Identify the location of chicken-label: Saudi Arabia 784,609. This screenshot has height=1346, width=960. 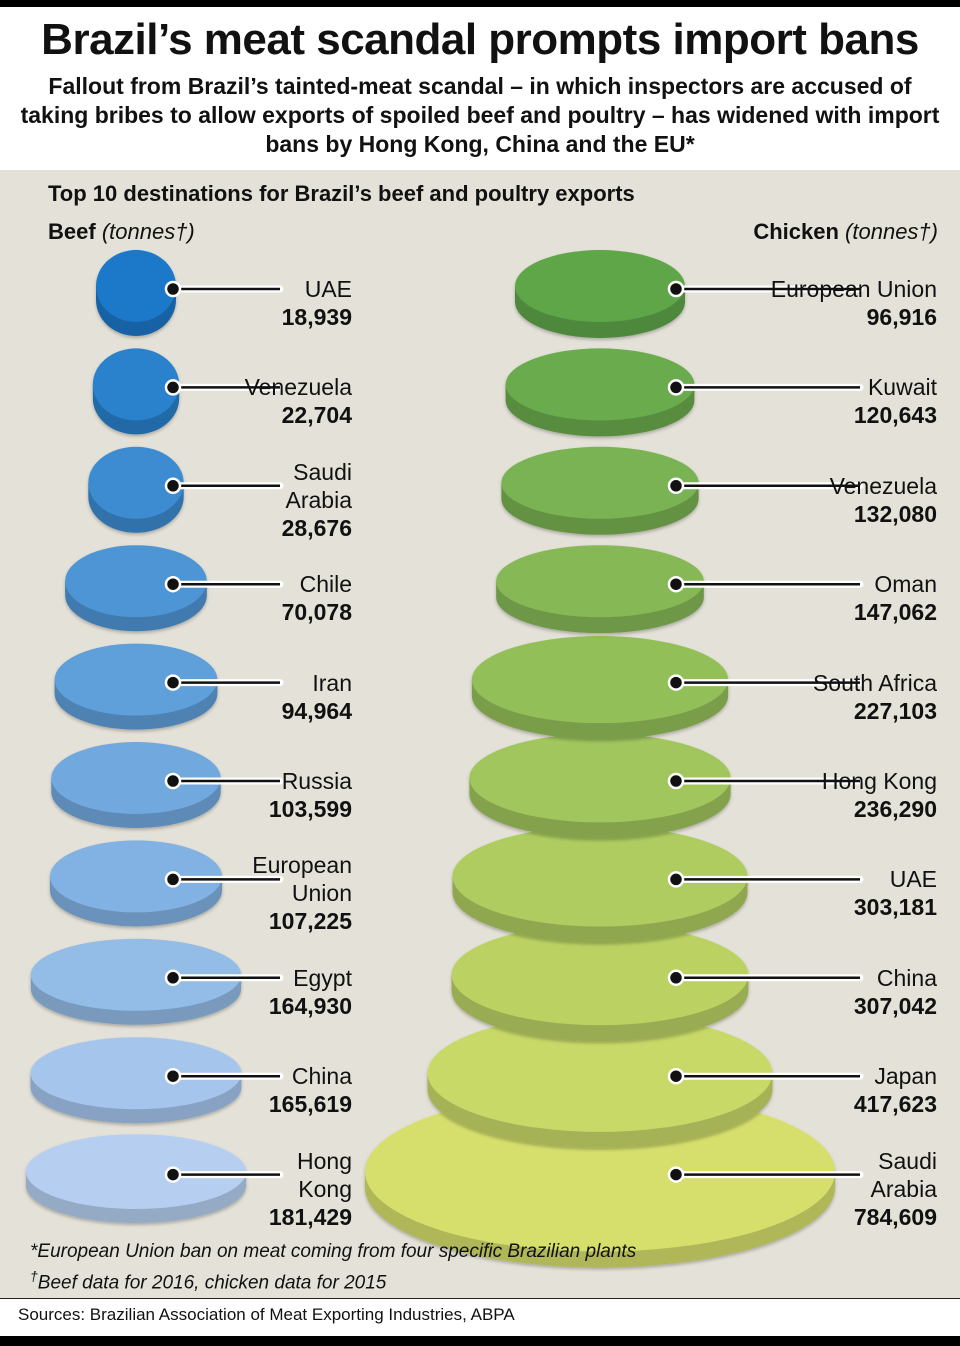
(767, 1189).